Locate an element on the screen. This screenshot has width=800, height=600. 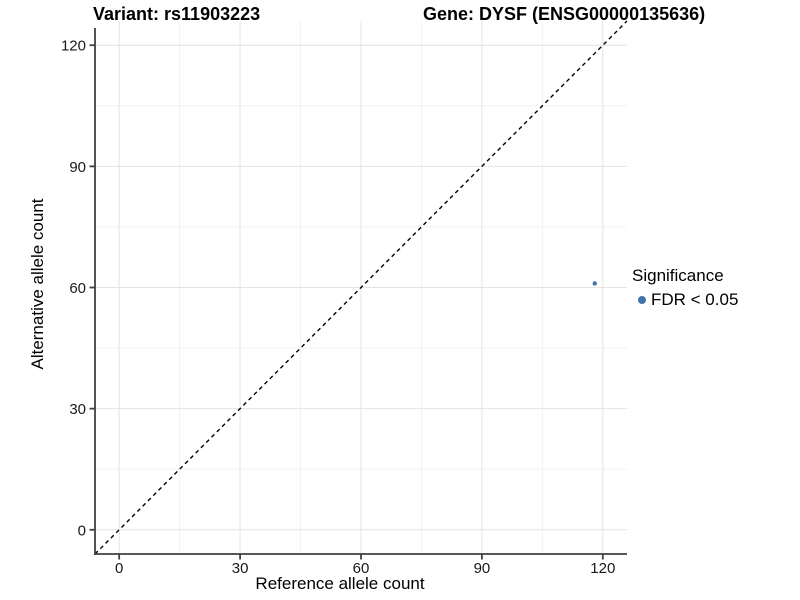
plot-title-gene: Gene: DYSF (ENSG00000135636) is located at coordinates (564, 14).